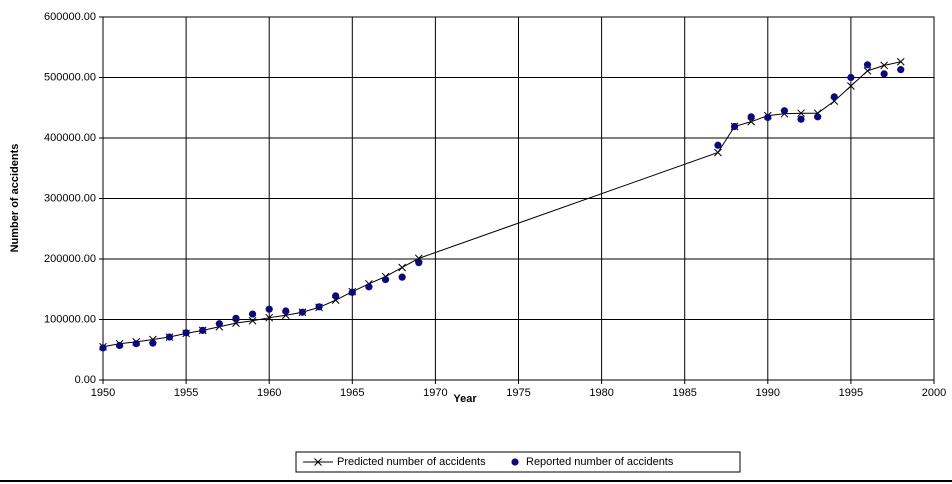 This screenshot has width=952, height=484. I want to click on legend-label: Predicted number of accidents, so click(411, 462).